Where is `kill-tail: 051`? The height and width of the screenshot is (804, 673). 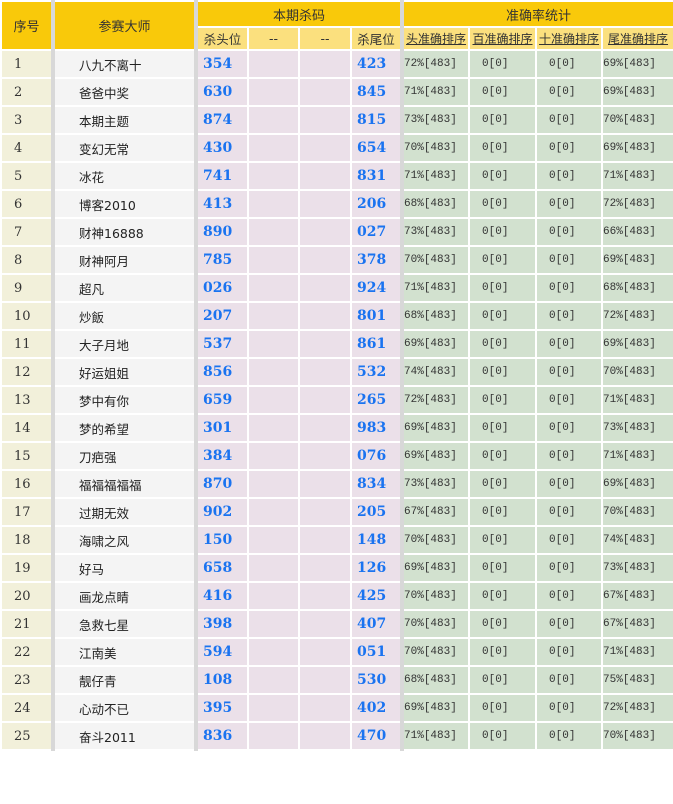
kill-tail: 051 is located at coordinates (376, 652).